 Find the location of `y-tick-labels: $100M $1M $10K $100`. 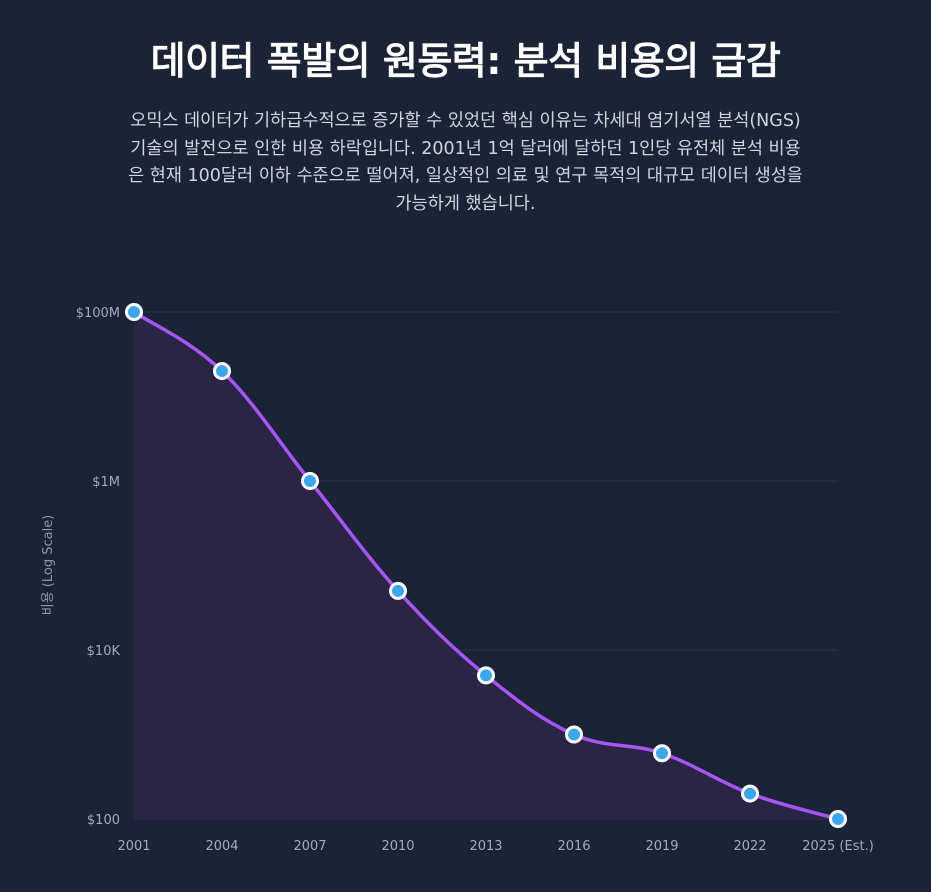

y-tick-labels: $100M $1M $10K $100 is located at coordinates (98, 567).